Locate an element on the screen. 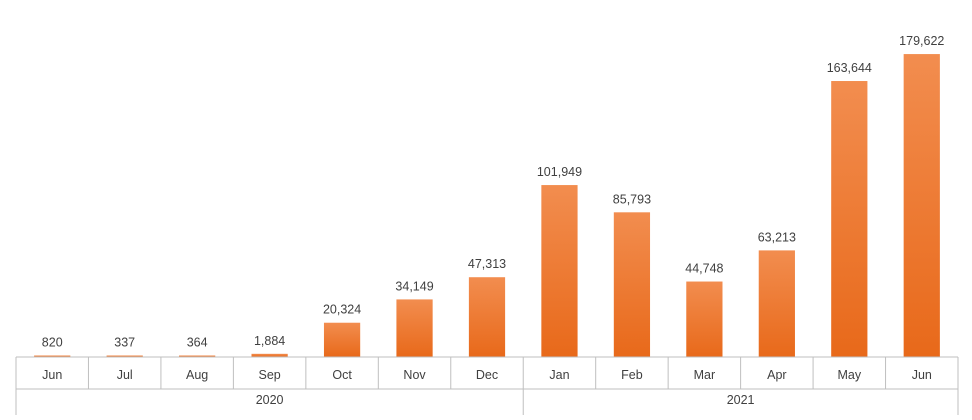 This screenshot has height=420, width=972. x-tick-label: Dec is located at coordinates (487, 375).